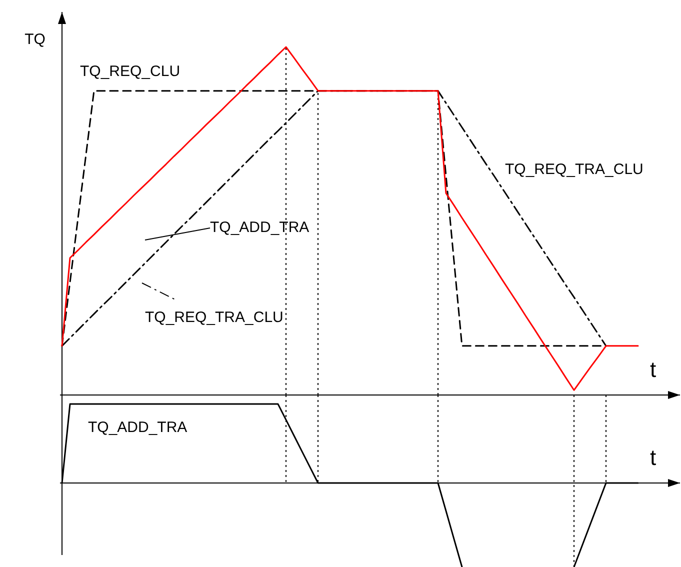 The width and height of the screenshot is (681, 567). I want to click on annotation: TQ_REQ_TRA_CLU, so click(574, 169).